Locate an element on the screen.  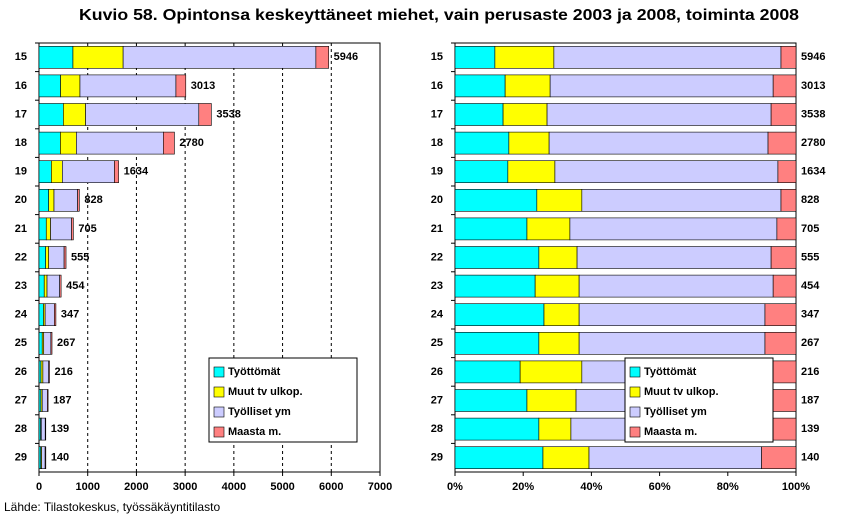
y-tick-label: 21 is located at coordinates (21, 229).